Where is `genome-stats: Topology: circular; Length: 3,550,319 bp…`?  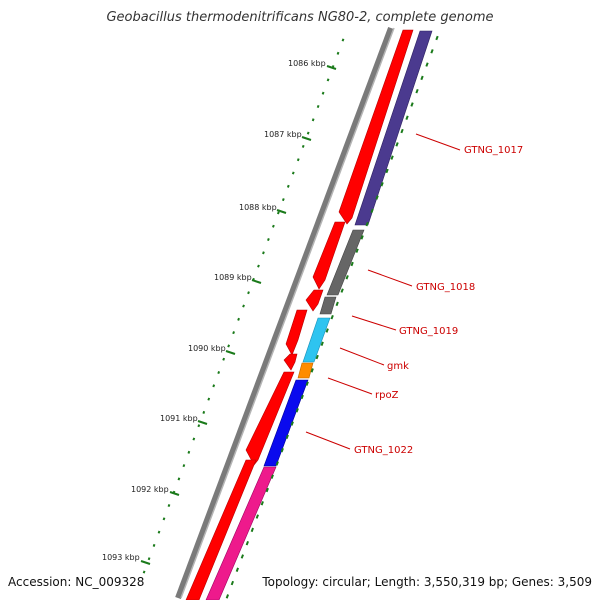 genome-stats: Topology: circular; Length: 3,550,319 bp… is located at coordinates (427, 582).